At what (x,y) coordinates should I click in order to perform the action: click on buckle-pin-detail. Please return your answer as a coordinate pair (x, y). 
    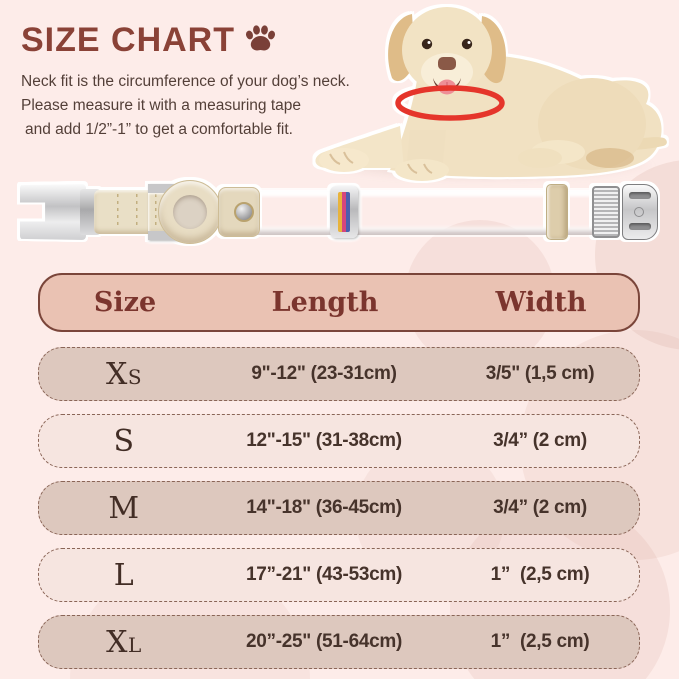
    Looking at the image, I should click on (639, 212).